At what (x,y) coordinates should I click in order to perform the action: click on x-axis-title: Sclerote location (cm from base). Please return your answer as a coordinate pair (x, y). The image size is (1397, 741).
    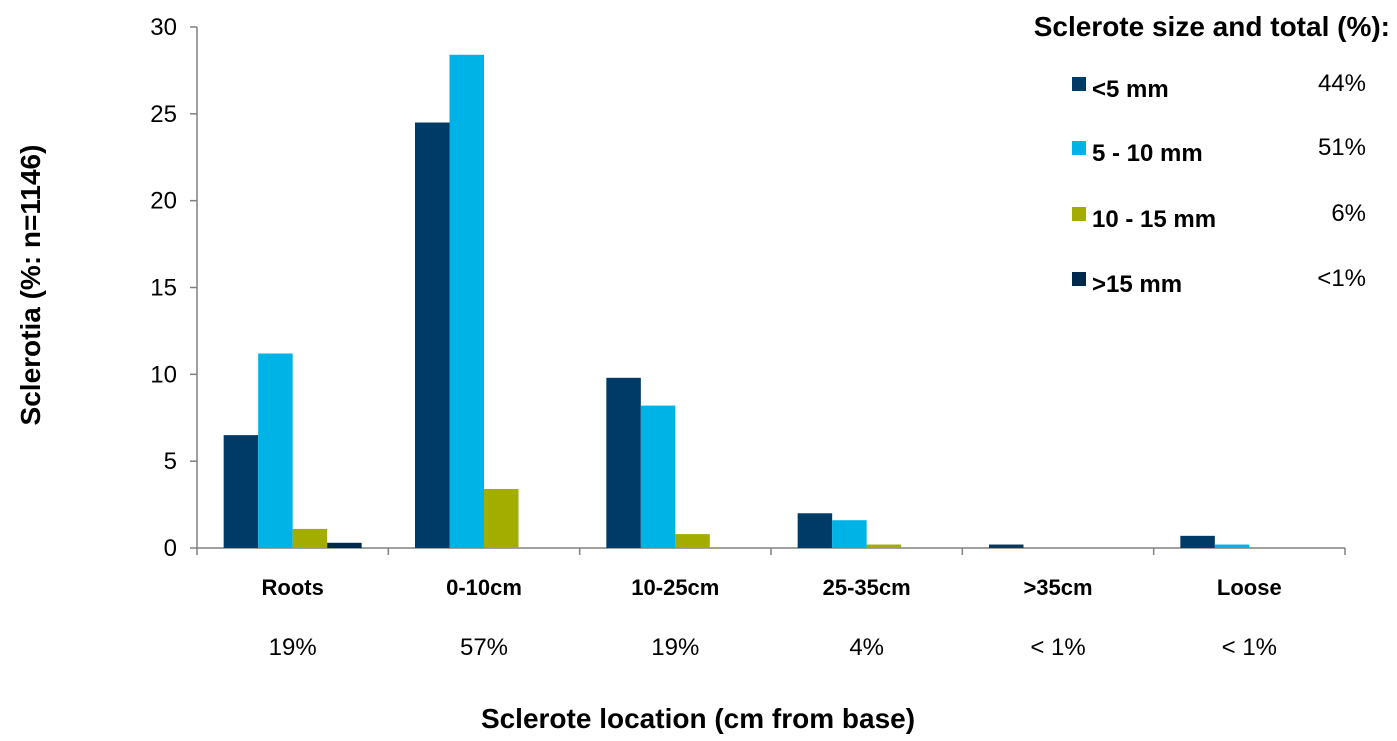
    Looking at the image, I should click on (698, 718).